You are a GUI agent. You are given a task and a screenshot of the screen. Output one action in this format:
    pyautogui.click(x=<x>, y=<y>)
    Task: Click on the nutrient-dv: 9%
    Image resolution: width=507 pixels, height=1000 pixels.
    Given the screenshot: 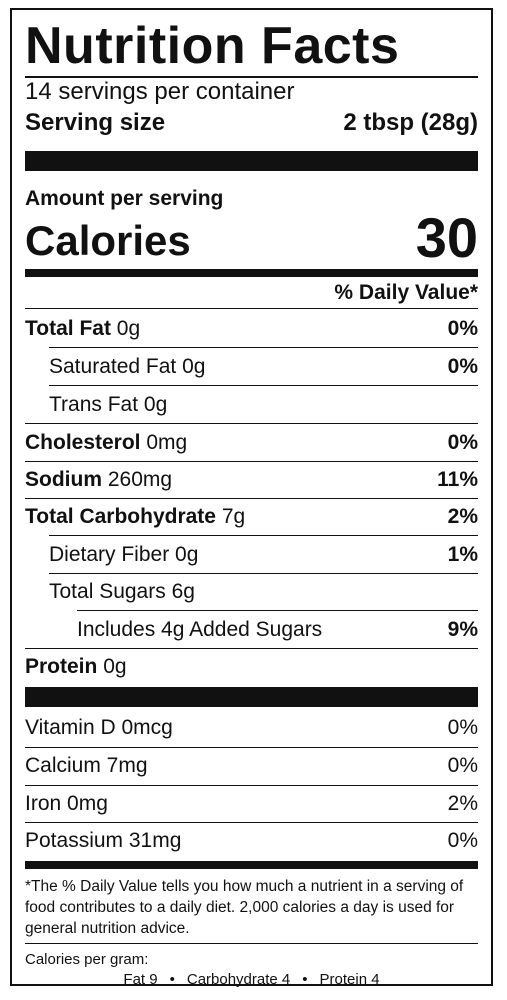 What is the action you would take?
    pyautogui.click(x=462, y=629)
    